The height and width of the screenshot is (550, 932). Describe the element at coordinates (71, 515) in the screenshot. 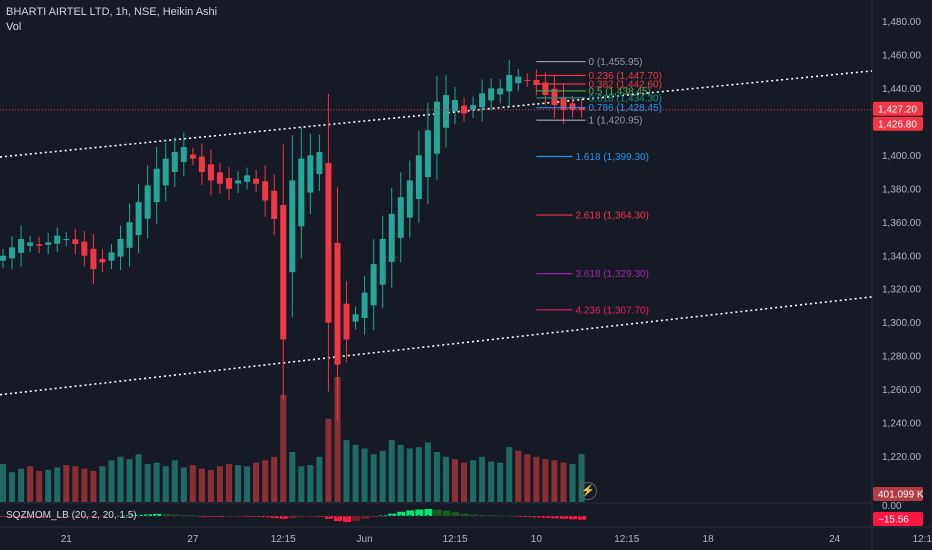

I see `oscillator-title: SQZMOM_LB (20, 2, 20, 1.5)` at that location.